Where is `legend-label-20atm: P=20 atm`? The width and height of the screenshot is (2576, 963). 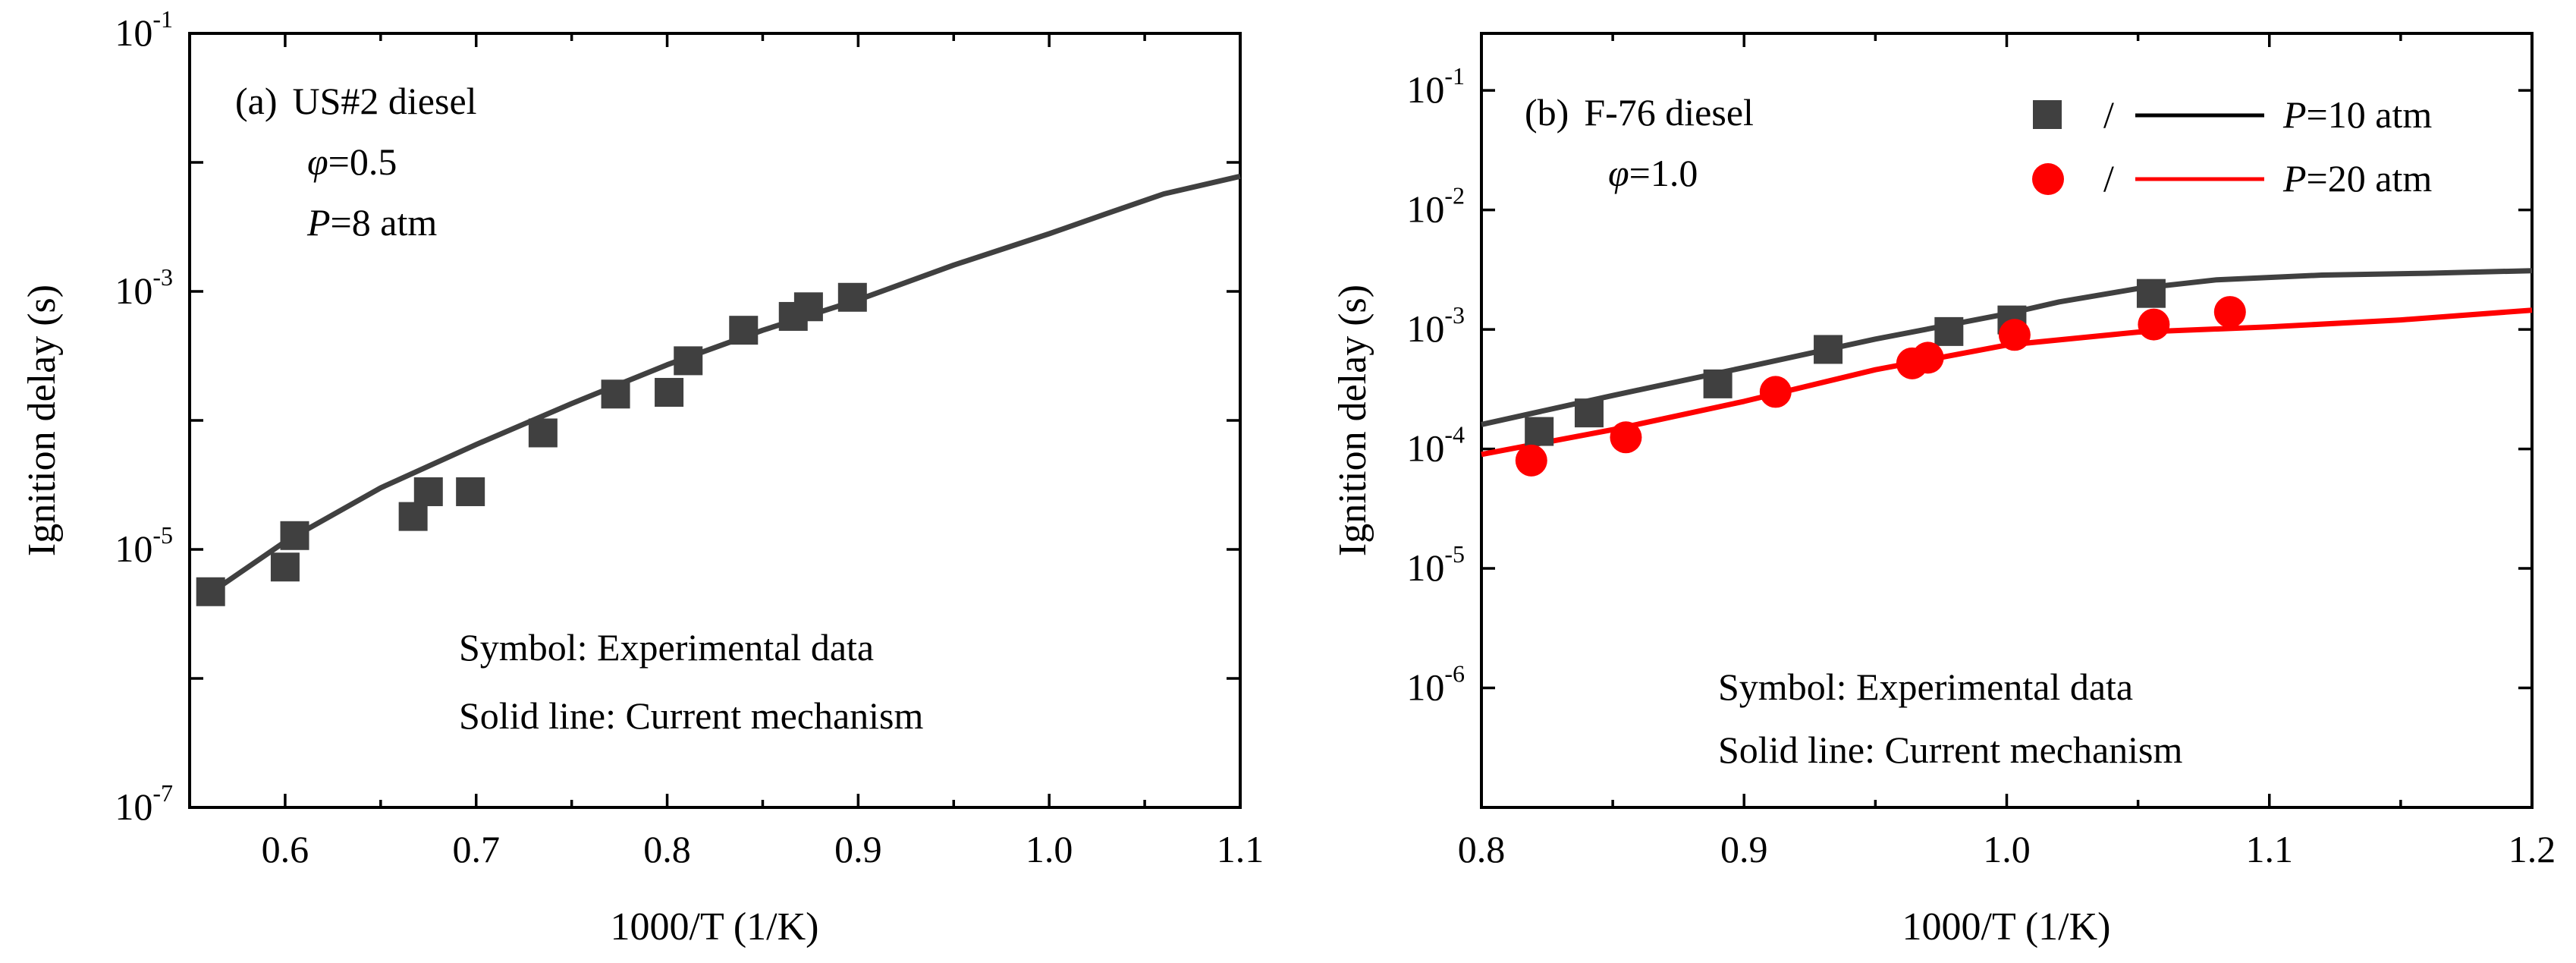
legend-label-20atm: P=20 atm is located at coordinates (2357, 178).